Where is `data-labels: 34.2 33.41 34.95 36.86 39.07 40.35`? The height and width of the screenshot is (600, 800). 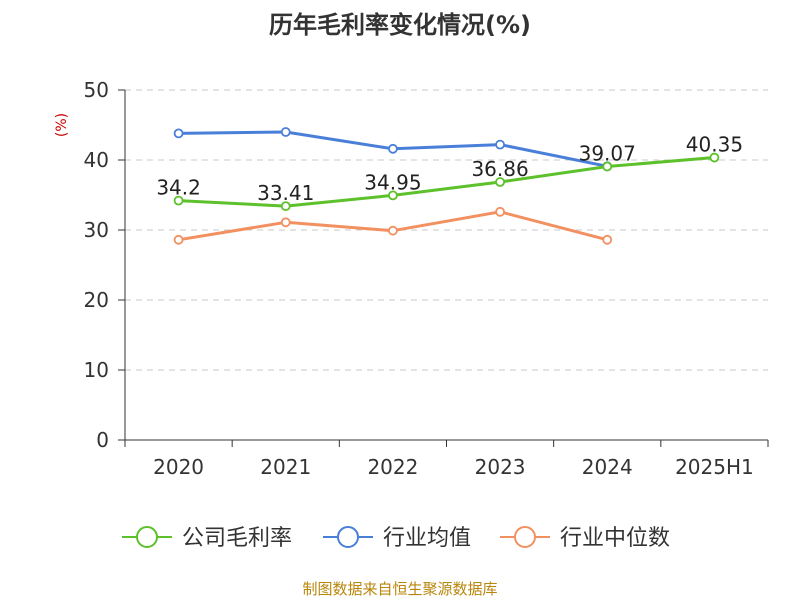
data-labels: 34.2 33.41 34.95 36.86 39.07 40.35 is located at coordinates (449, 169).